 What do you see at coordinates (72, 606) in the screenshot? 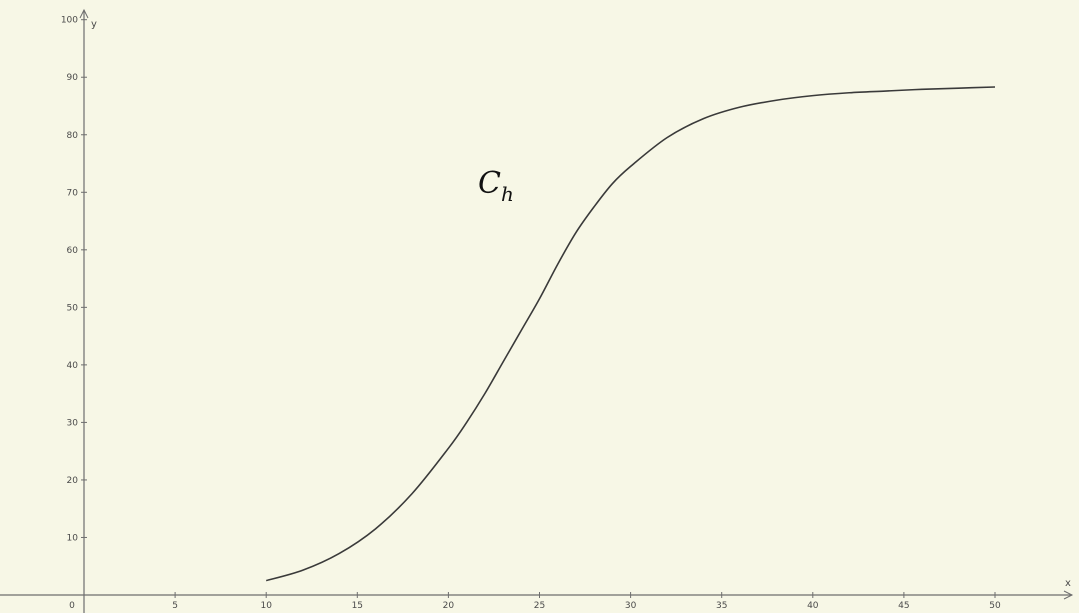
I see `x-tick-label: 0` at bounding box center [72, 606].